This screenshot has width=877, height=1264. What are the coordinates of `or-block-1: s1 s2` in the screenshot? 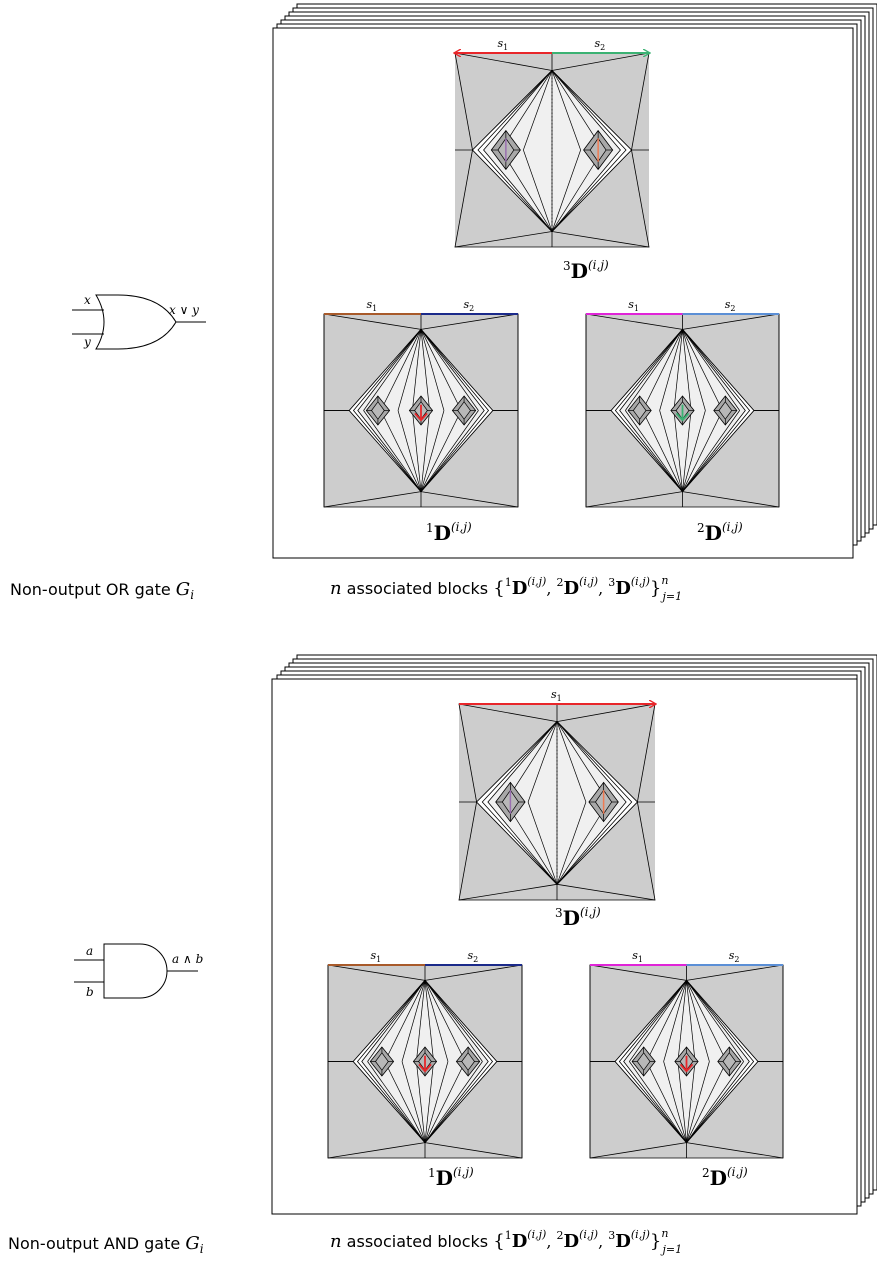 It's located at (421, 403).